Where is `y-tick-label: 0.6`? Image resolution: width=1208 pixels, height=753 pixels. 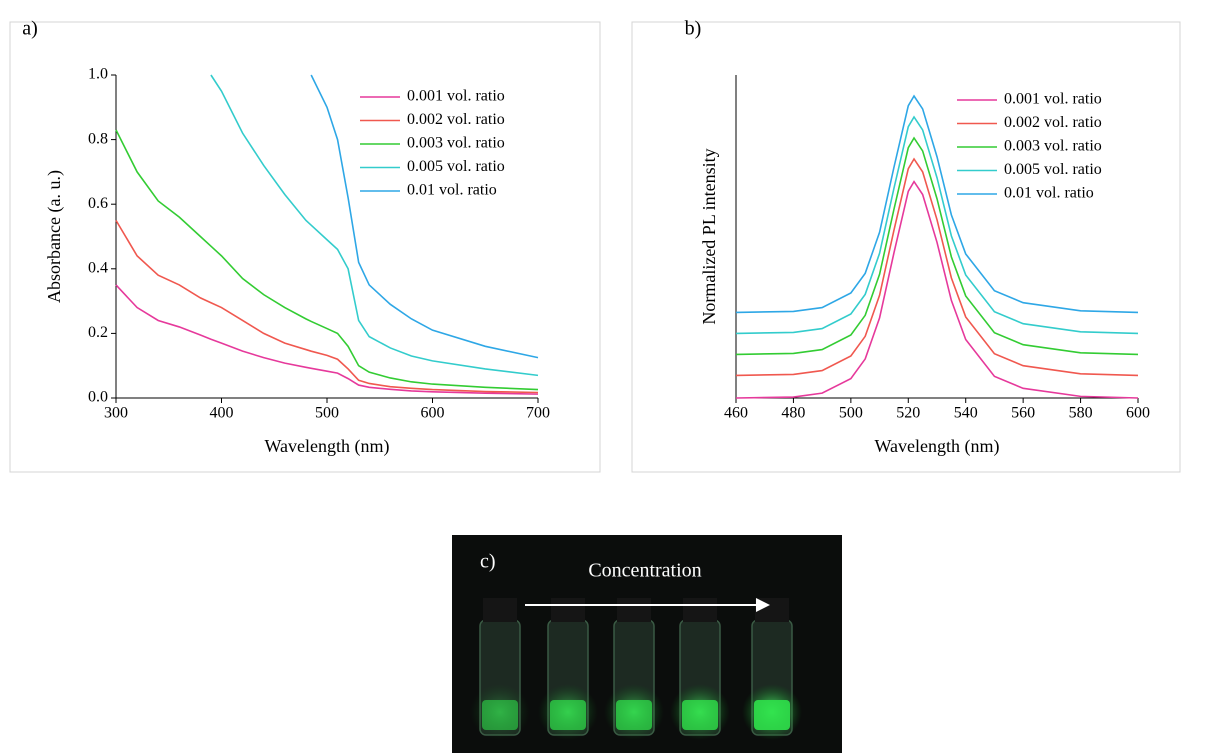
y-tick-label: 0.6 is located at coordinates (98, 203).